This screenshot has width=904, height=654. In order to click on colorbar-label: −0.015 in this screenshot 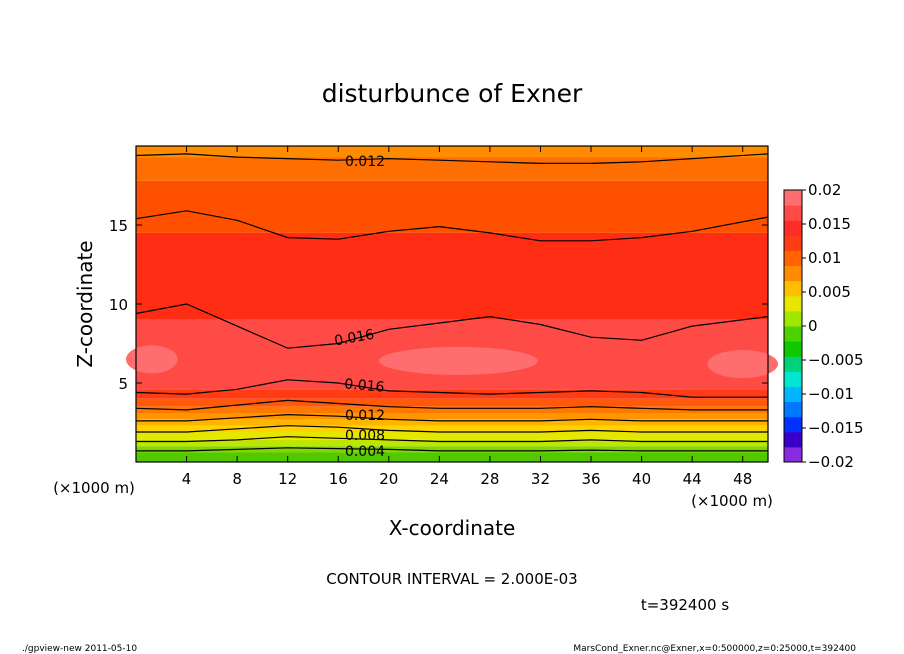, I will do `click(836, 428)`.